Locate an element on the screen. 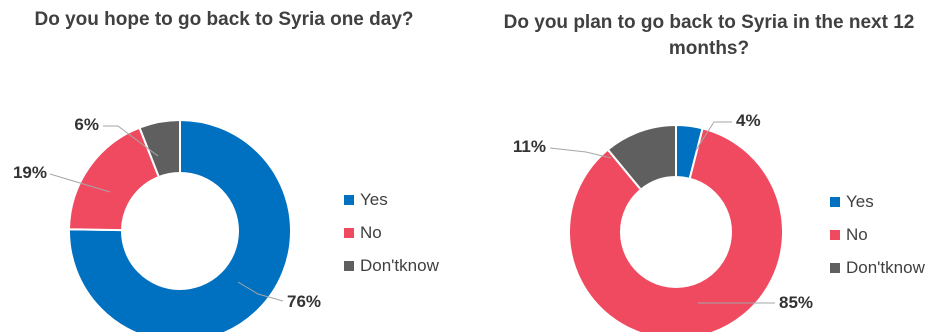  data-label: 76% is located at coordinates (304, 301).